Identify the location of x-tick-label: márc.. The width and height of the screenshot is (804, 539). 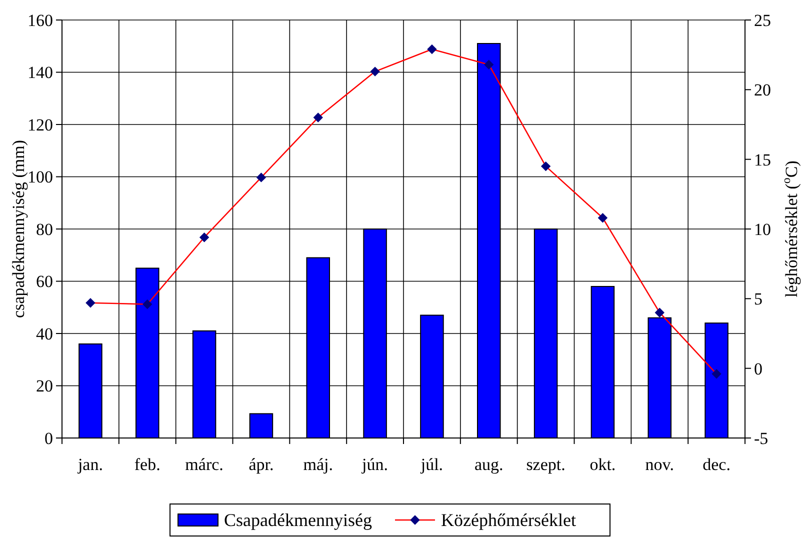
(204, 464).